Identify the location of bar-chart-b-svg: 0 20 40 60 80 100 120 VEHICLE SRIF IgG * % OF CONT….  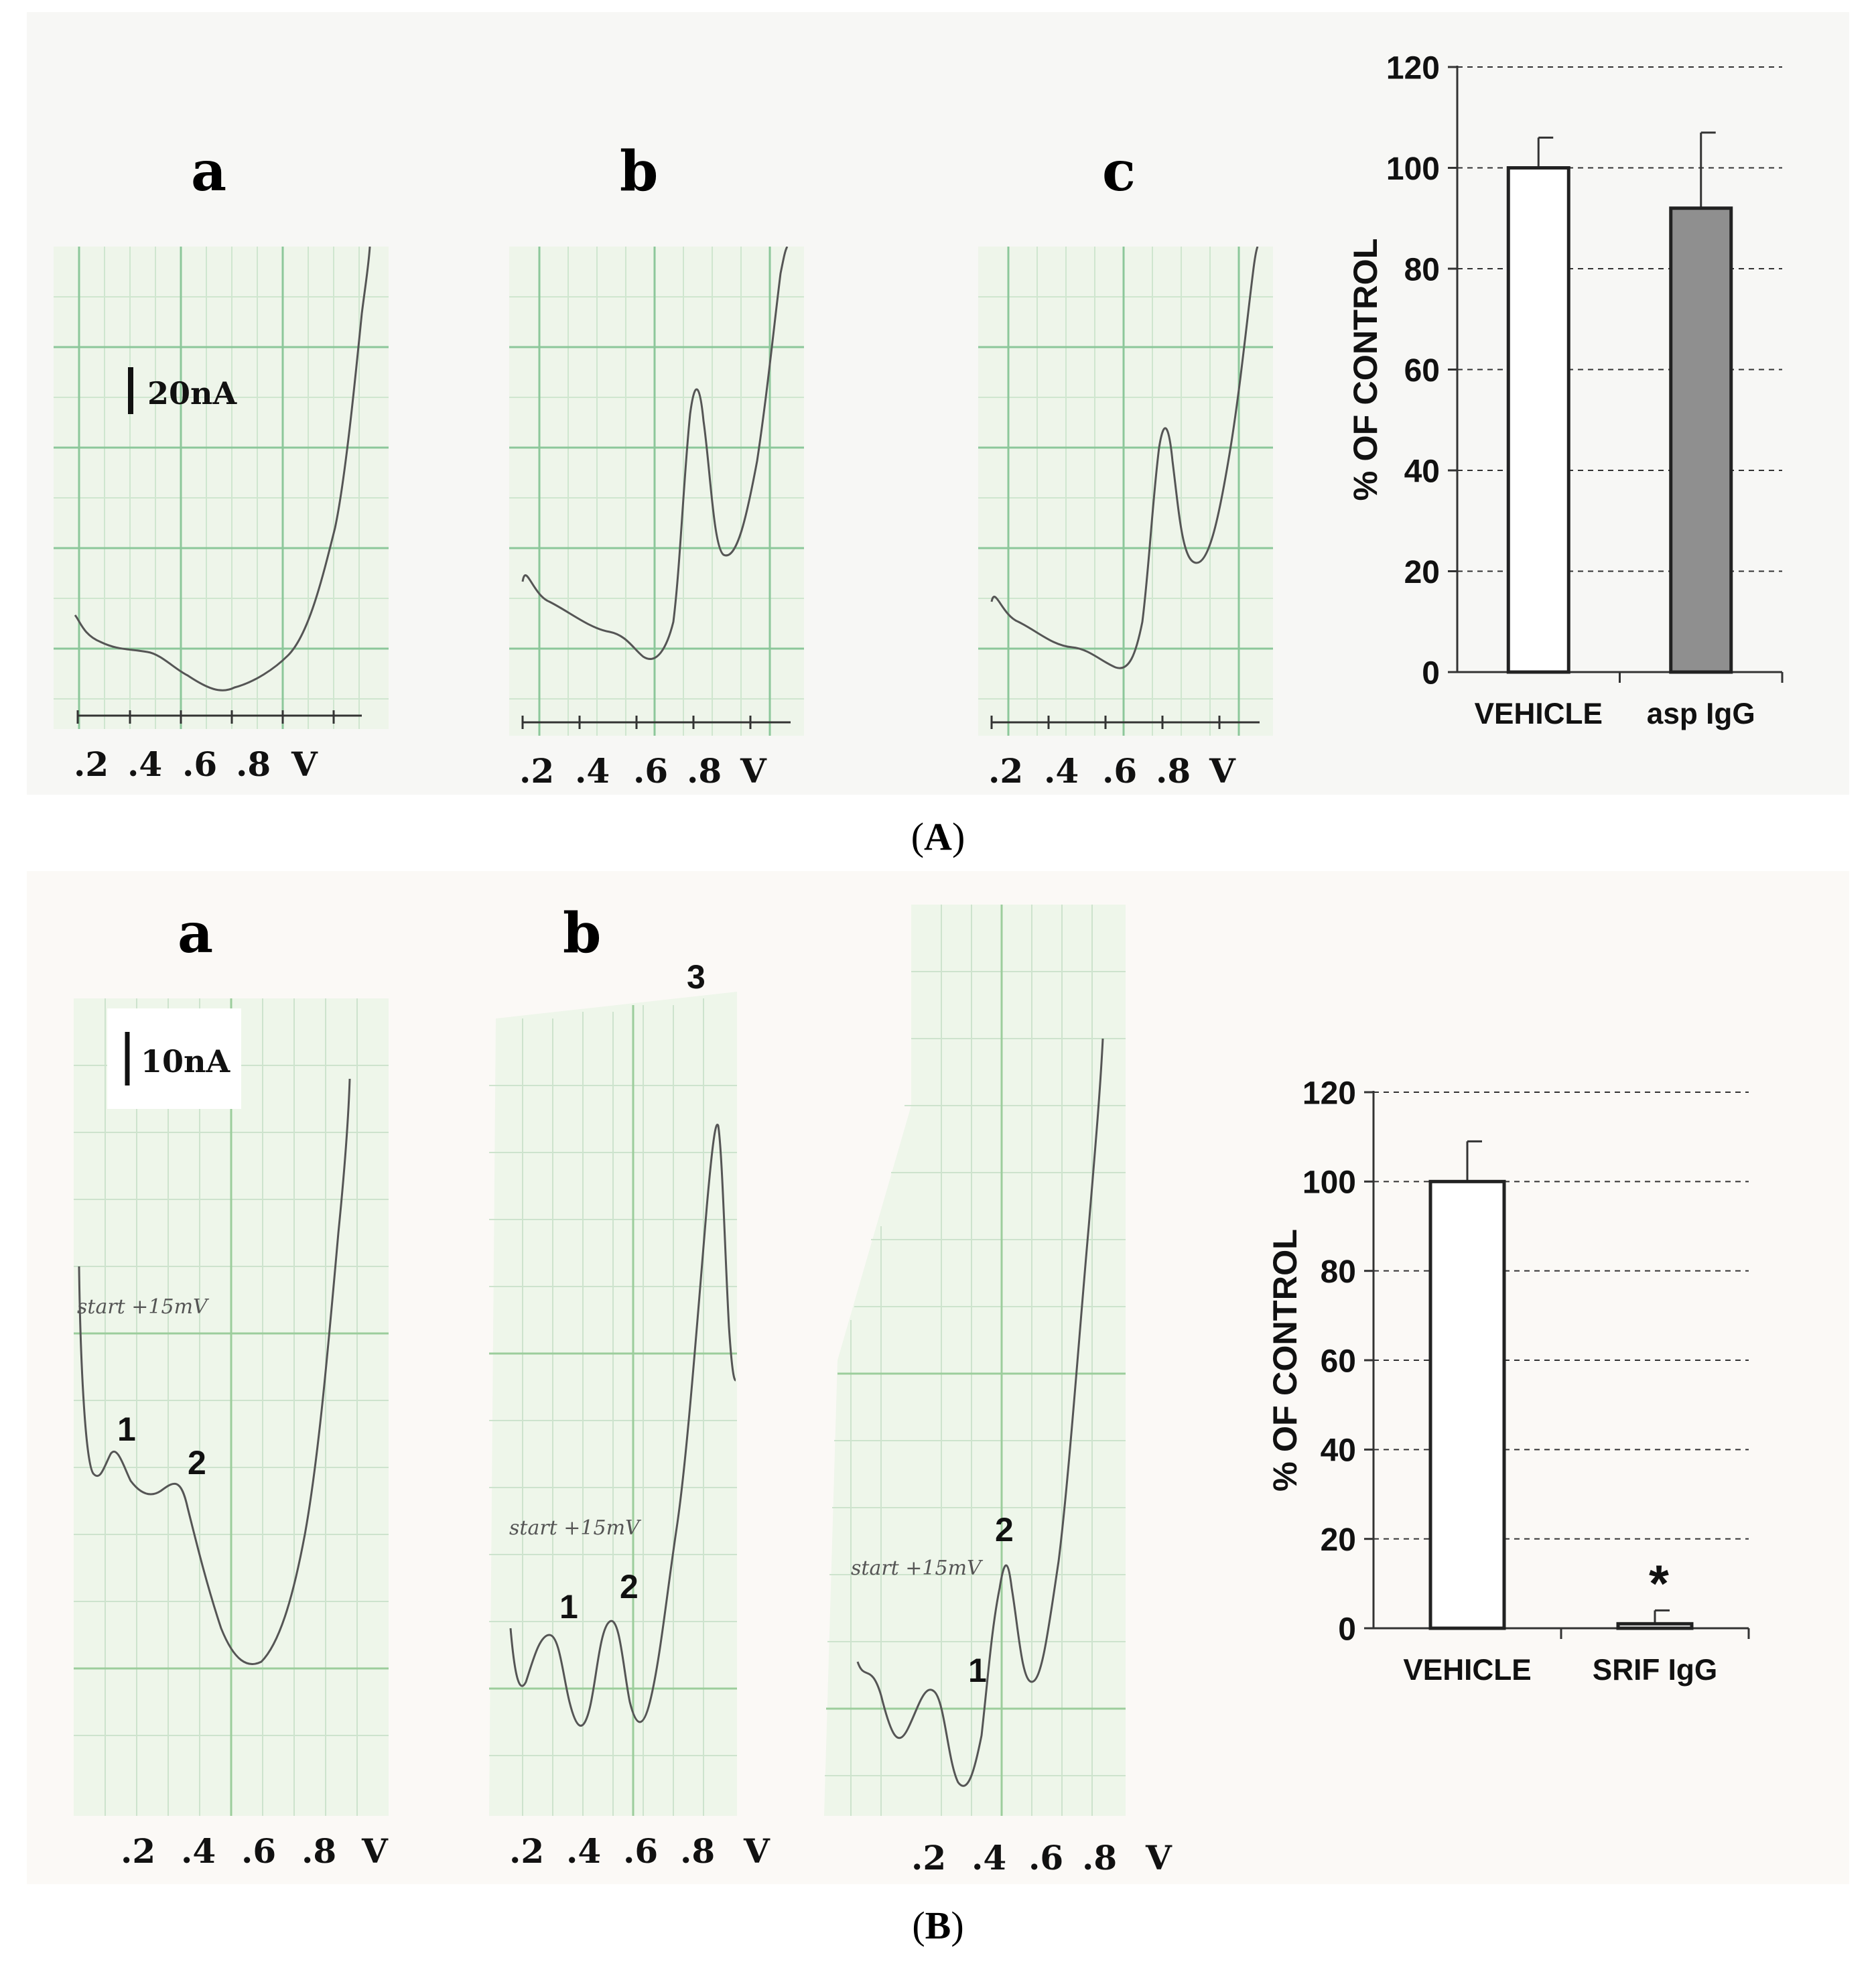
(1508, 1381).